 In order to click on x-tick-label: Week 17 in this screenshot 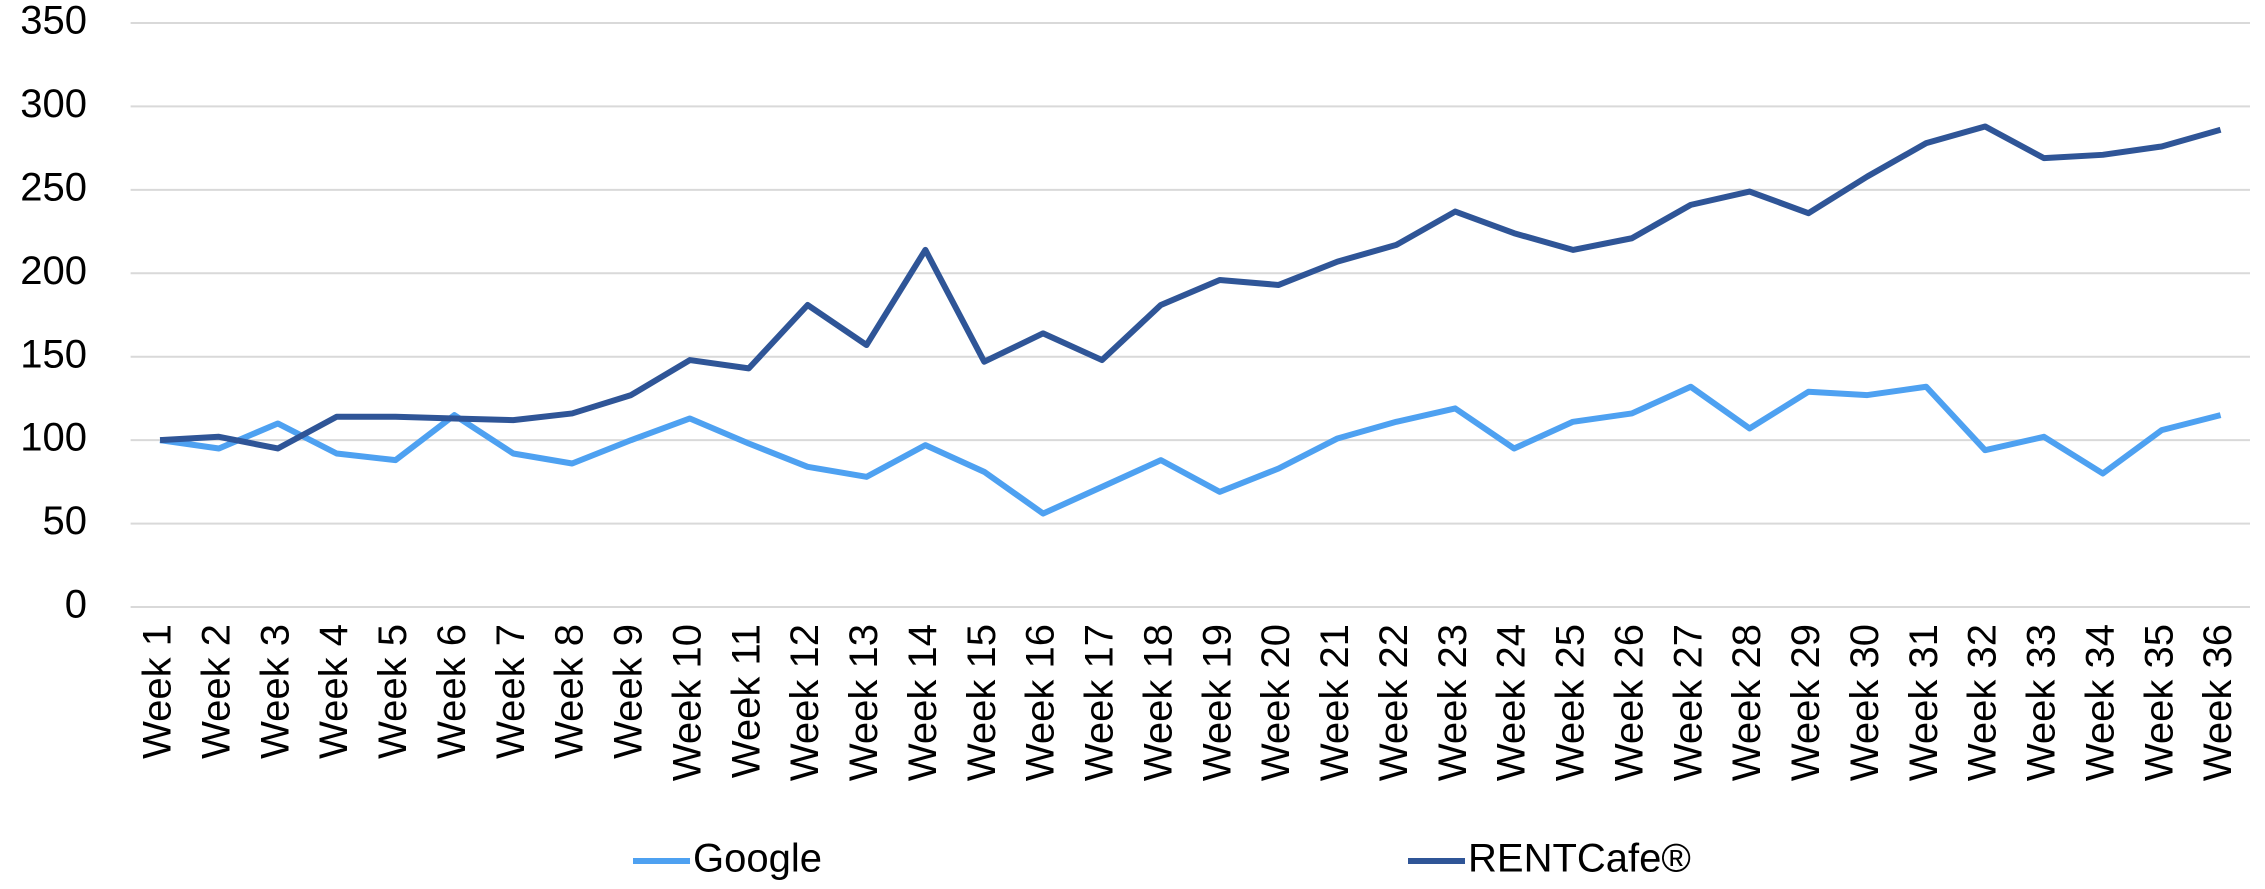, I will do `click(1100, 702)`.